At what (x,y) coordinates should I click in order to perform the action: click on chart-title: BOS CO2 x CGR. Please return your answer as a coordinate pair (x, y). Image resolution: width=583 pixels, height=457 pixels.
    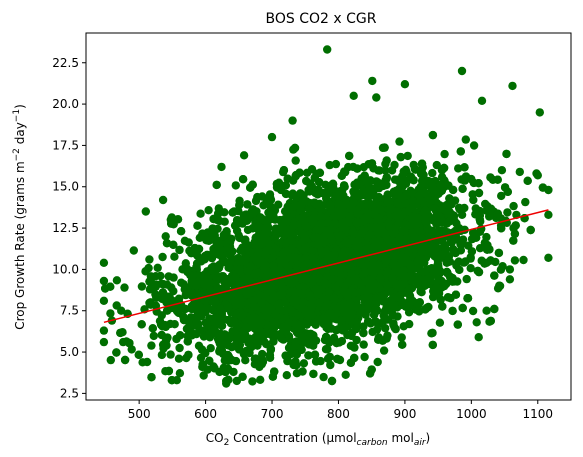
    Looking at the image, I should click on (321, 19).